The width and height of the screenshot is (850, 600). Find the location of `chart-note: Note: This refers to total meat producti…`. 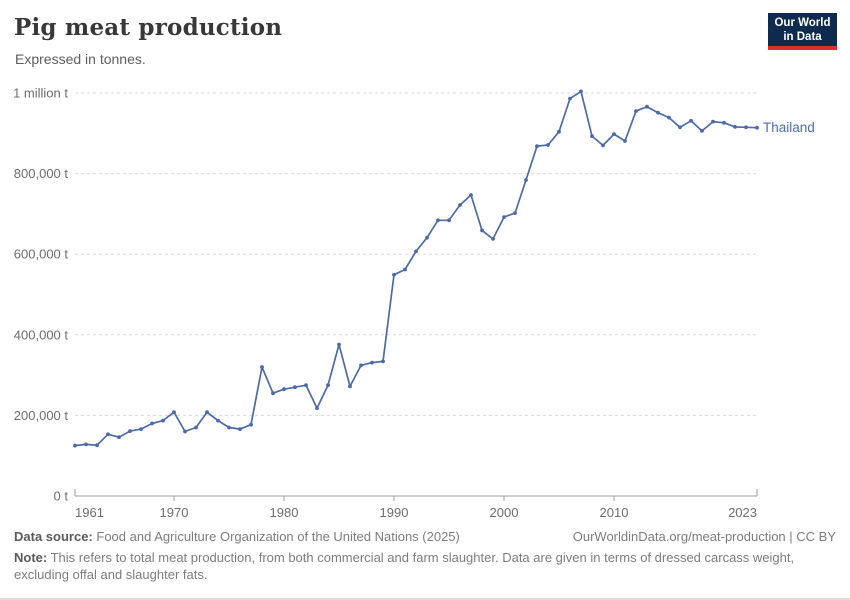

chart-note: Note: This refers to total meat producti… is located at coordinates (404, 566).